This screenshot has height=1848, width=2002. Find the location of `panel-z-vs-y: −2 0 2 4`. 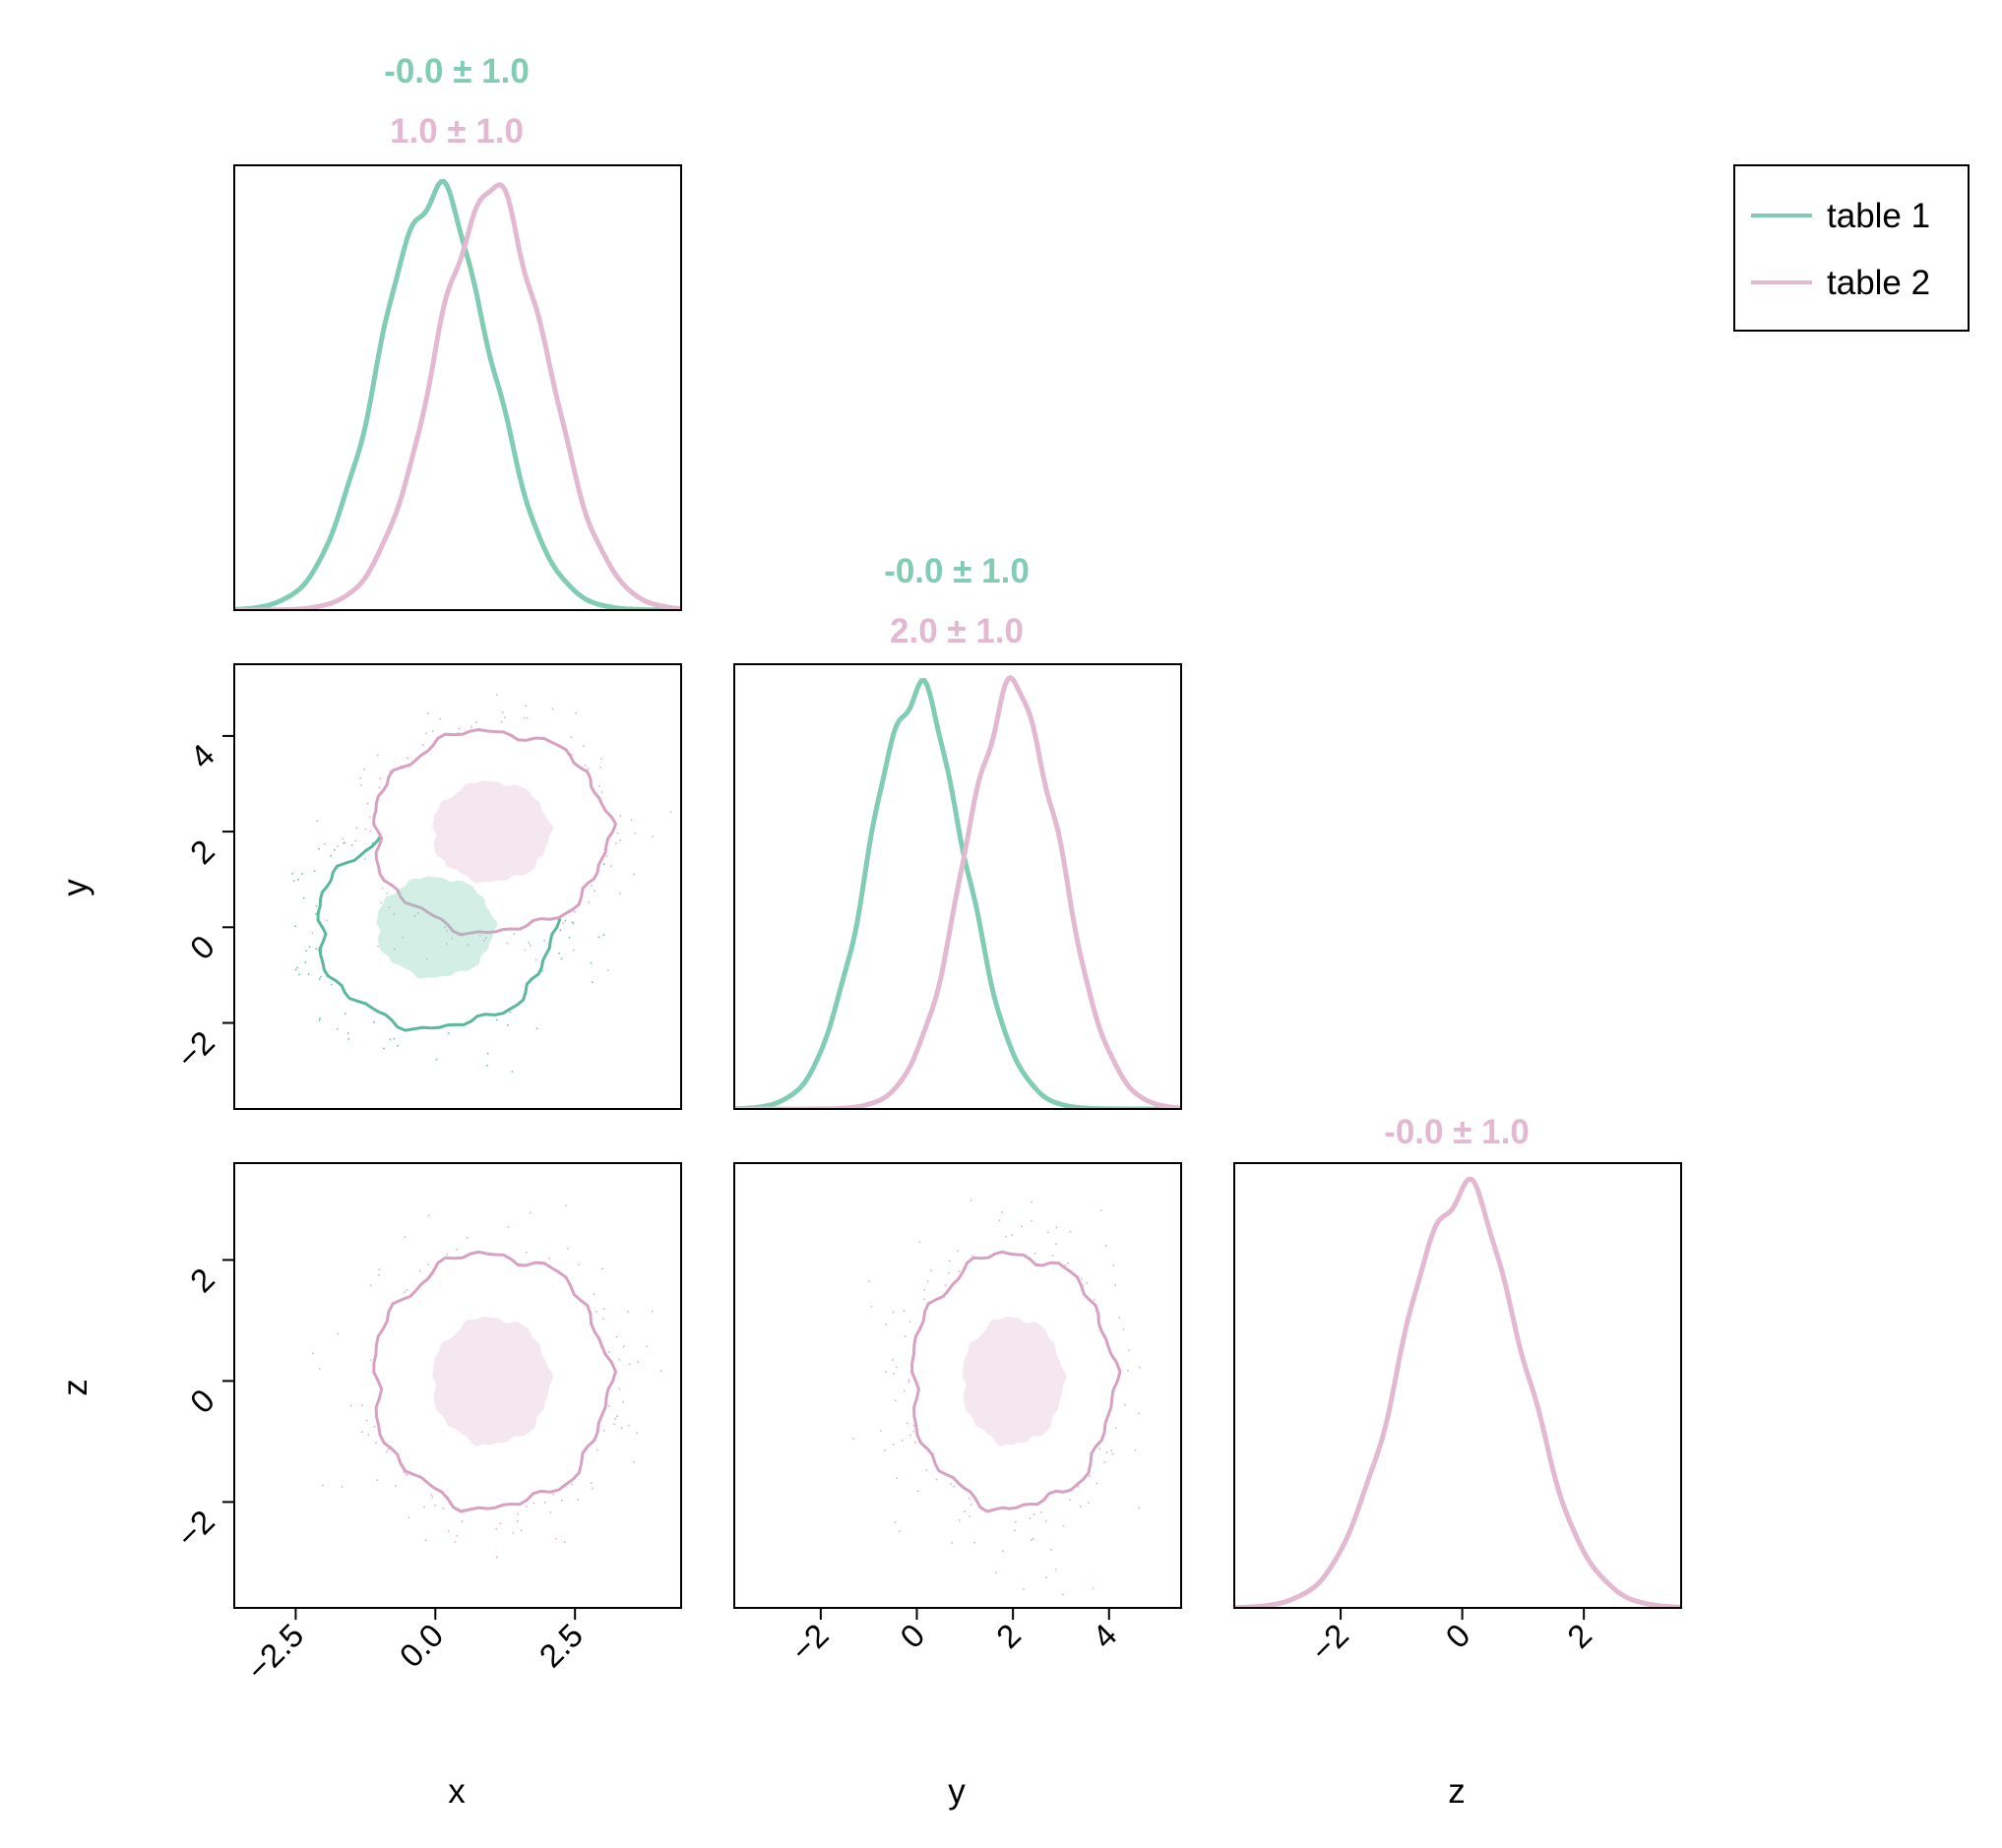

panel-z-vs-y: −2 0 2 4 is located at coordinates (957, 1415).